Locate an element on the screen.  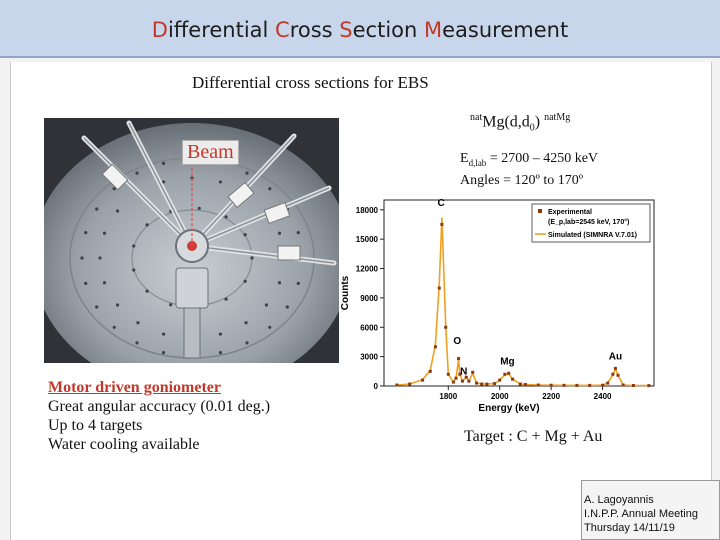
peak-label: C is located at coordinates (440, 203).